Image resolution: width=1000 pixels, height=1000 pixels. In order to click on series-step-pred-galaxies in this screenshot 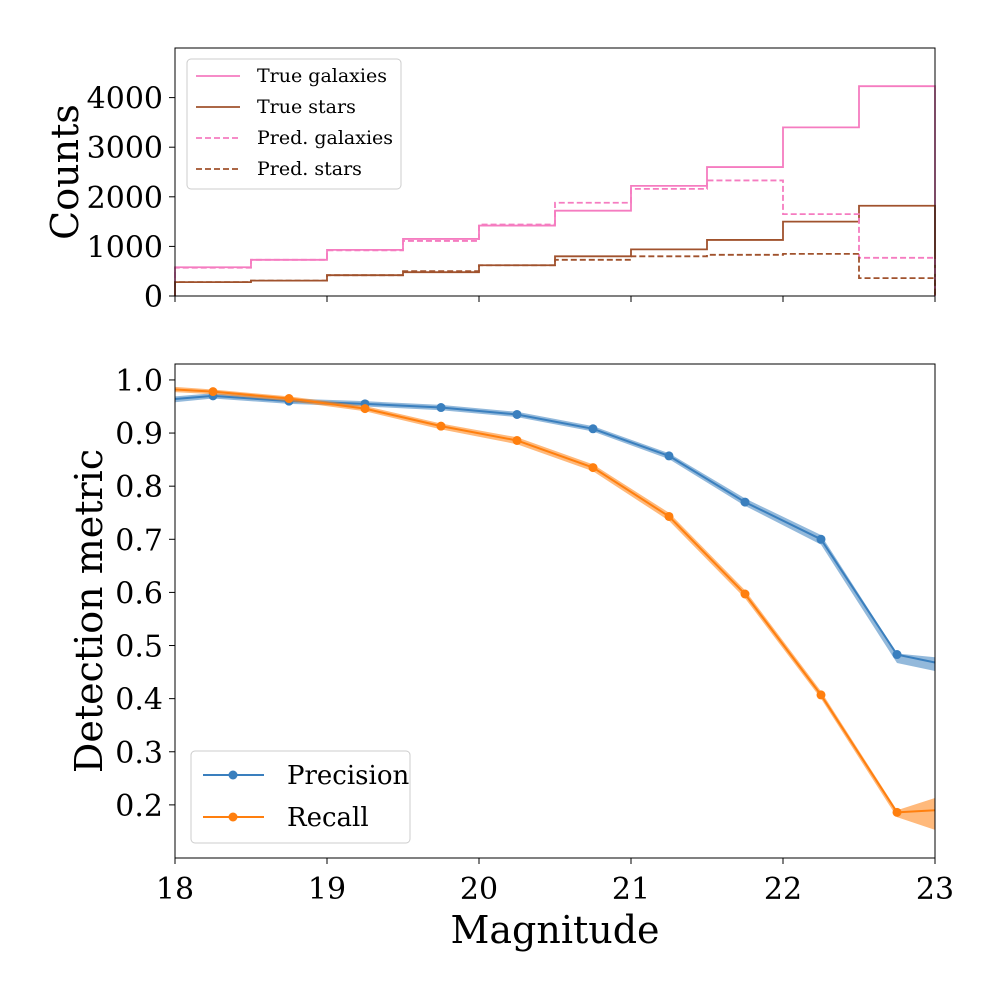, I will do `click(555, 237)`.